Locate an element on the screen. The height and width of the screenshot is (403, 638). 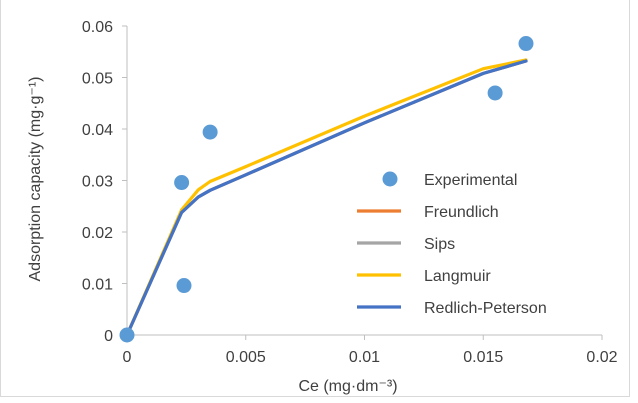
legend-label: Experimental is located at coordinates (470, 180).